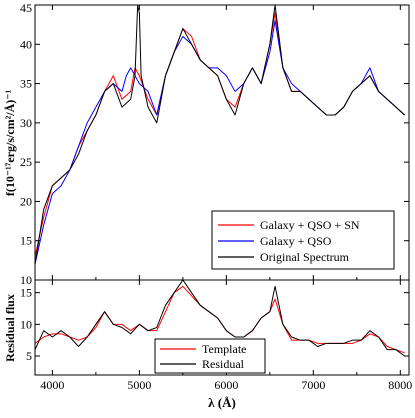 This screenshot has height=418, width=415. Describe the element at coordinates (305, 257) in the screenshot. I see `legend-label-original-spectrum: Original Spectrum` at that location.